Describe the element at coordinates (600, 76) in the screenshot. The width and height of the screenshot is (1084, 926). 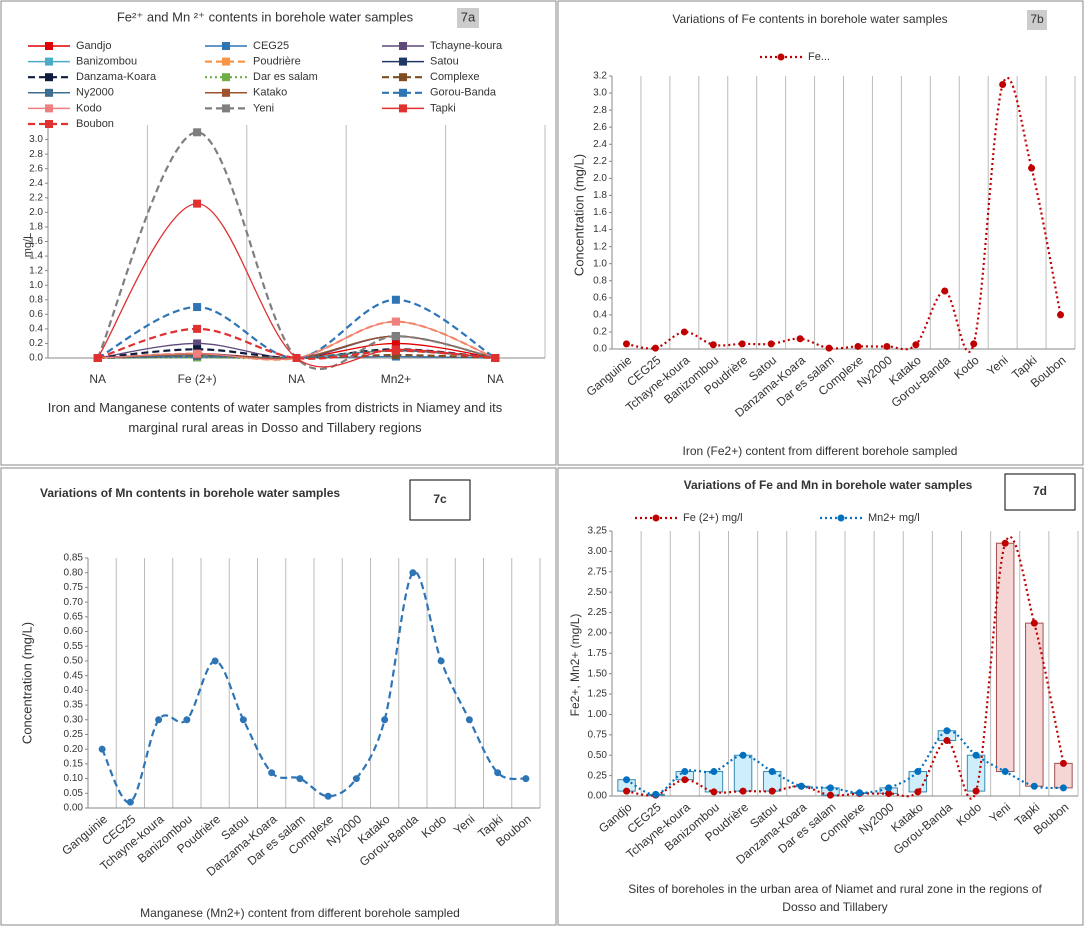
I see `y-tick-label: 3.2` at that location.